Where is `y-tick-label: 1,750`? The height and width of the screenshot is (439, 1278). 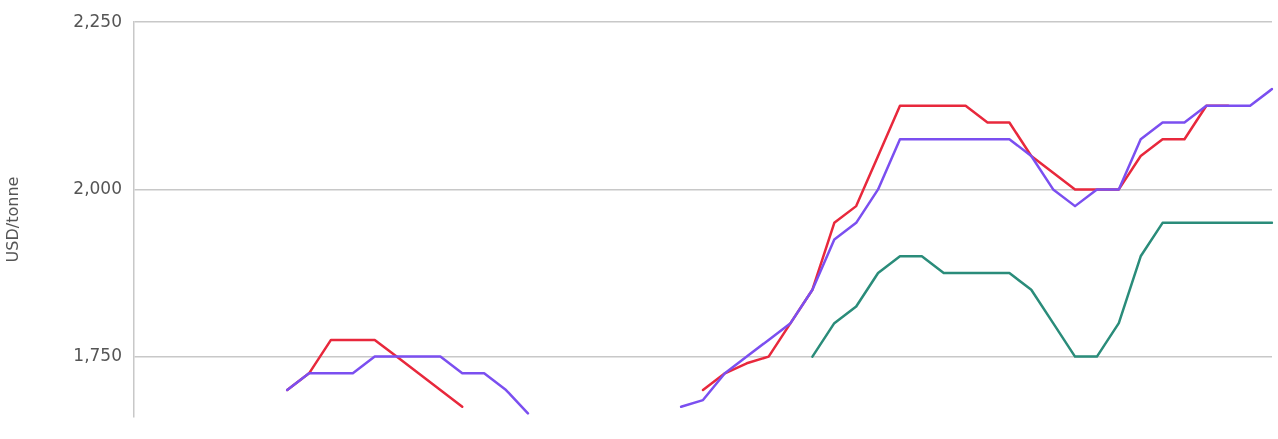
y-tick-label: 1,750 is located at coordinates (97, 355).